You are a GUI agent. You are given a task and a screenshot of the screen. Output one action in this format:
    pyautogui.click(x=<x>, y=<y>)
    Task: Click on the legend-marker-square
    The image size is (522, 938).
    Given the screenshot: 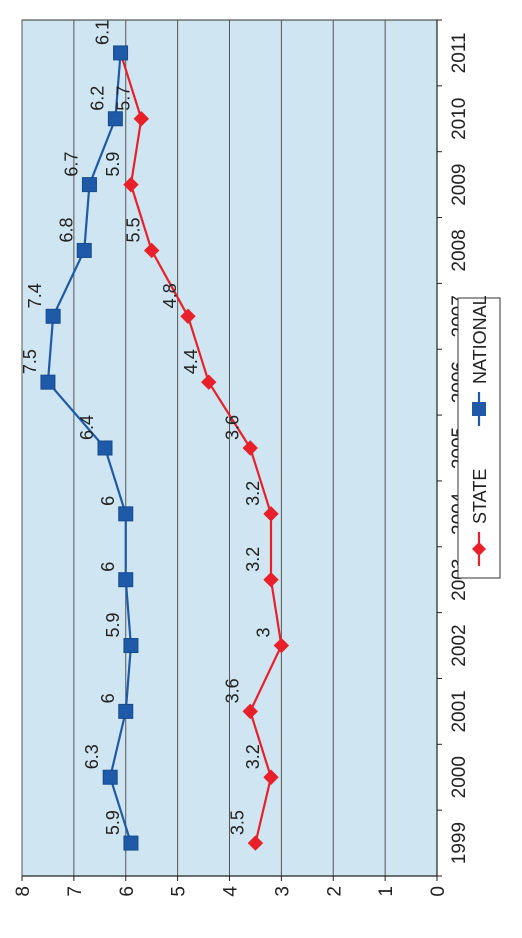 What is the action you would take?
    pyautogui.click(x=479, y=409)
    